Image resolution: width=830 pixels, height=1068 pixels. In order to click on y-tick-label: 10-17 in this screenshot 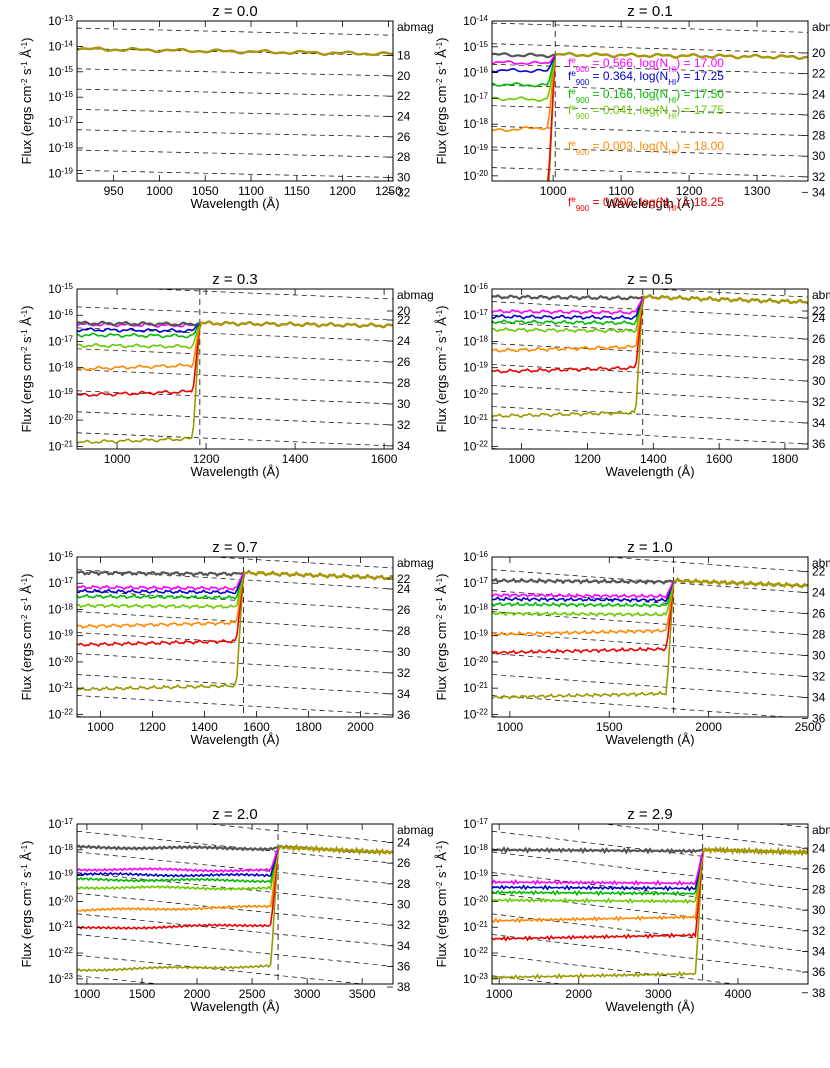, I will do `click(60, 122)`.